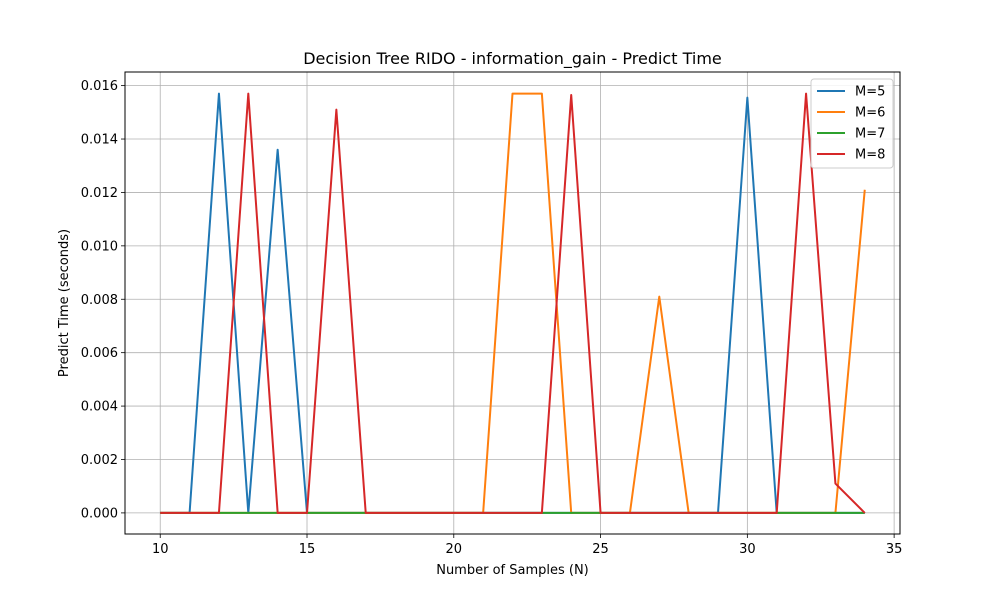 The width and height of the screenshot is (1000, 600). Describe the element at coordinates (99, 513) in the screenshot. I see `y-tick-label: 0.000` at that location.